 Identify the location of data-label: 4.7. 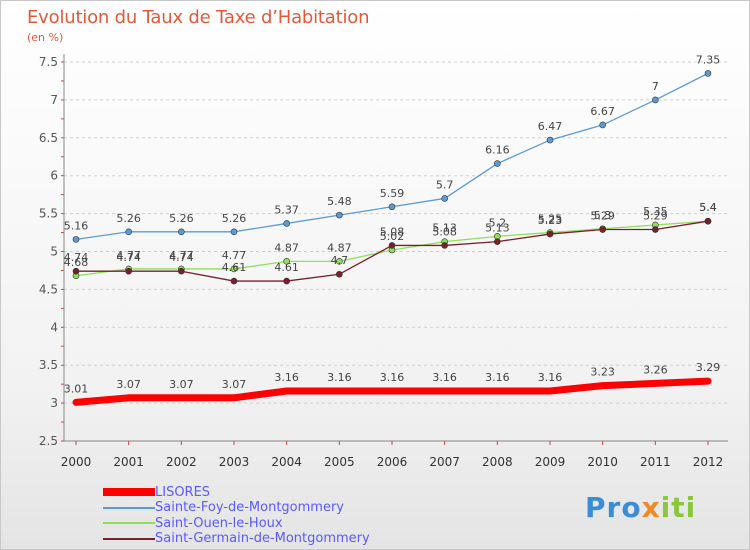
(340, 260).